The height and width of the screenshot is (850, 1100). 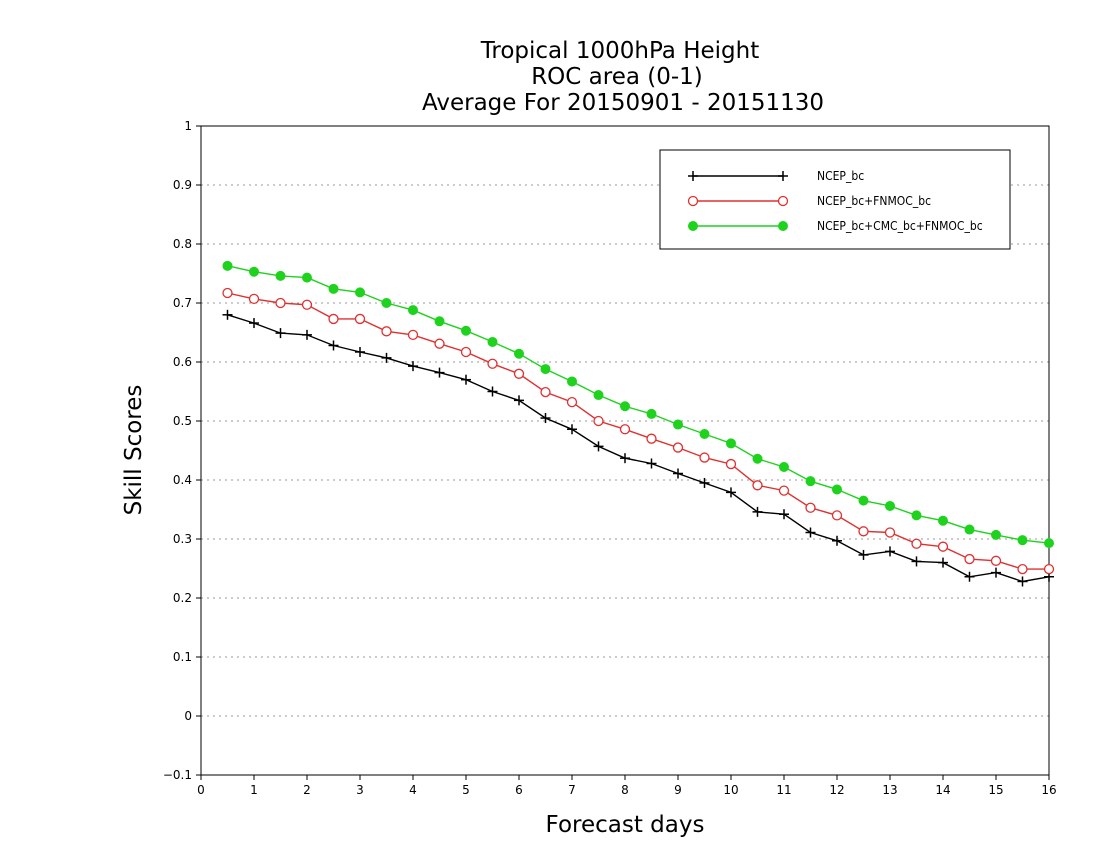 I want to click on y-tick-label: 0.2, so click(x=182, y=598).